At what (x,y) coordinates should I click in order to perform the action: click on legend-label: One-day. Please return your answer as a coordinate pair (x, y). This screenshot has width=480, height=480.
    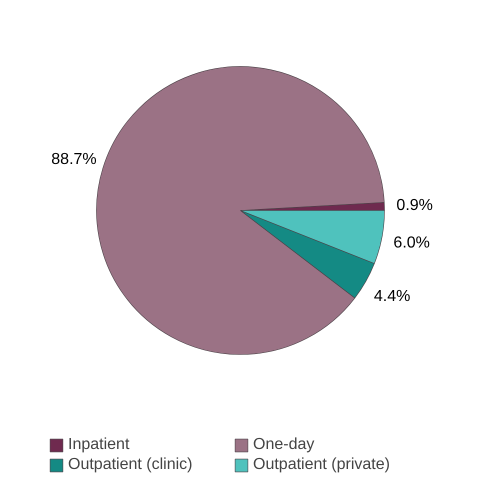
    Looking at the image, I should click on (284, 445).